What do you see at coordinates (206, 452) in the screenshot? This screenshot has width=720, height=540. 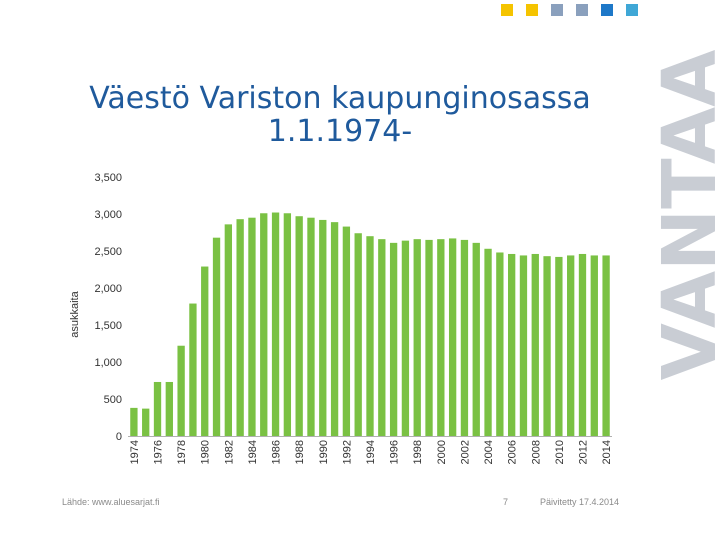 I see `x-tick-label: 1980` at bounding box center [206, 452].